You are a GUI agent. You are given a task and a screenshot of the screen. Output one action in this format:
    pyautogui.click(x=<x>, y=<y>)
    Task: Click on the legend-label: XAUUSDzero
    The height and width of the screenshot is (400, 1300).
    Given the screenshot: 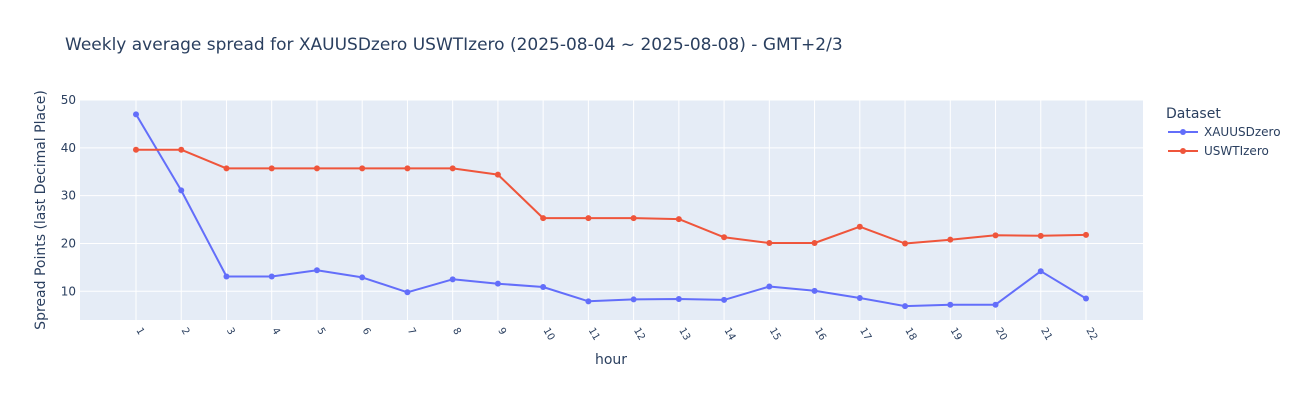 What is the action you would take?
    pyautogui.click(x=1242, y=132)
    